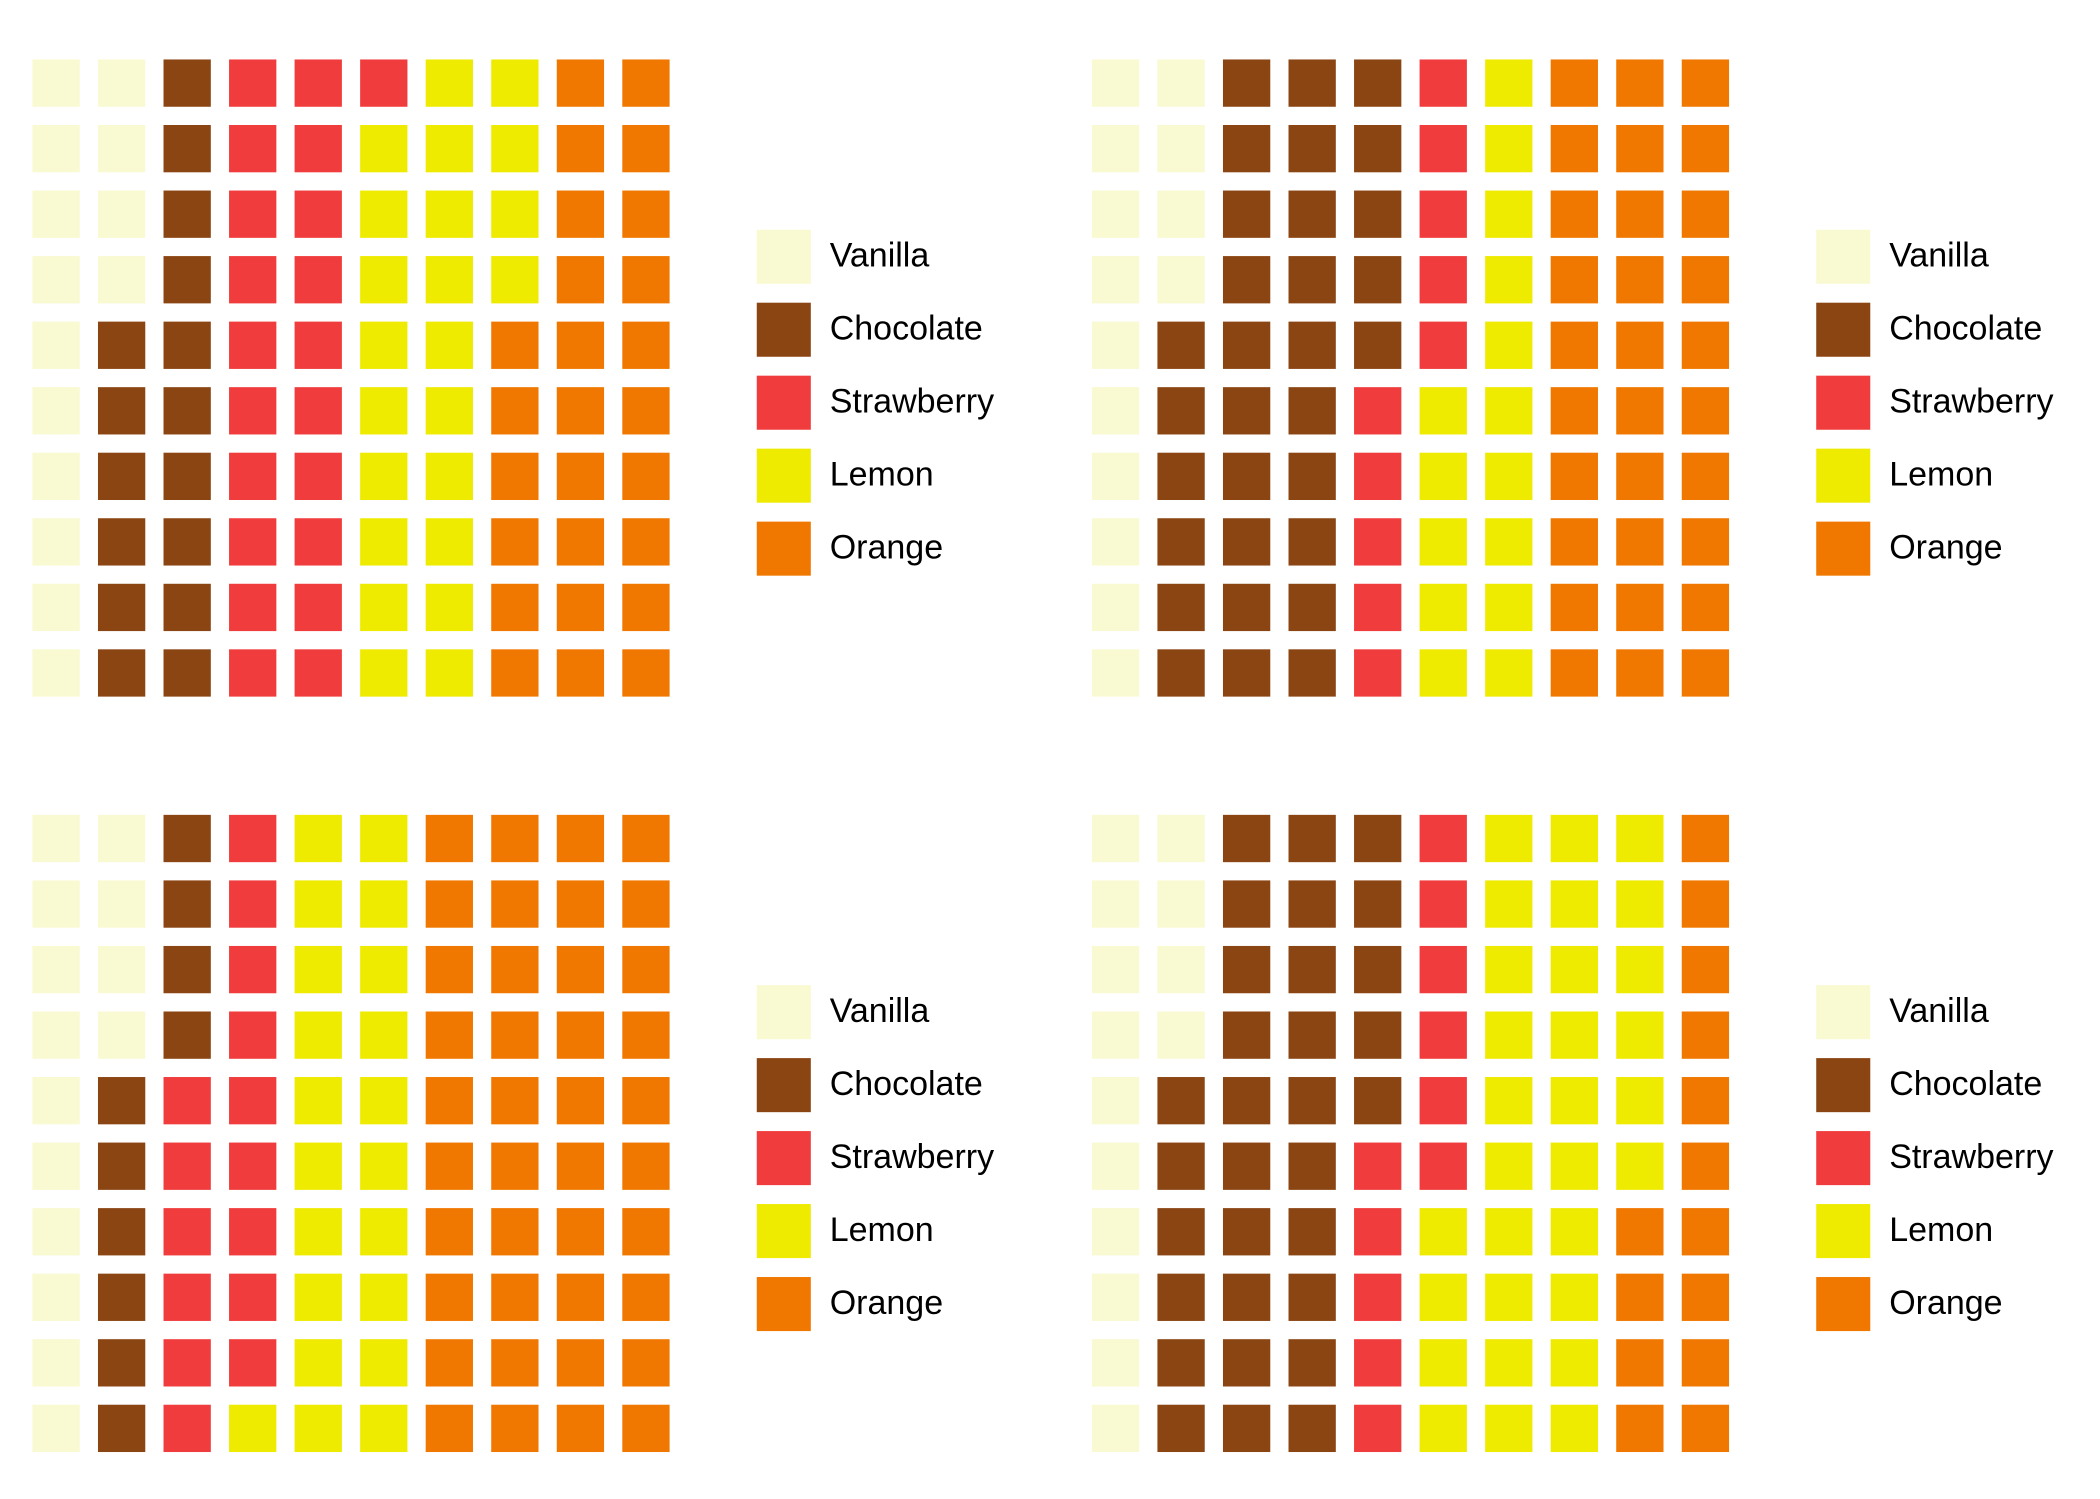  What do you see at coordinates (912, 402) in the screenshot?
I see `legend-label-strawberry: Strawberry` at bounding box center [912, 402].